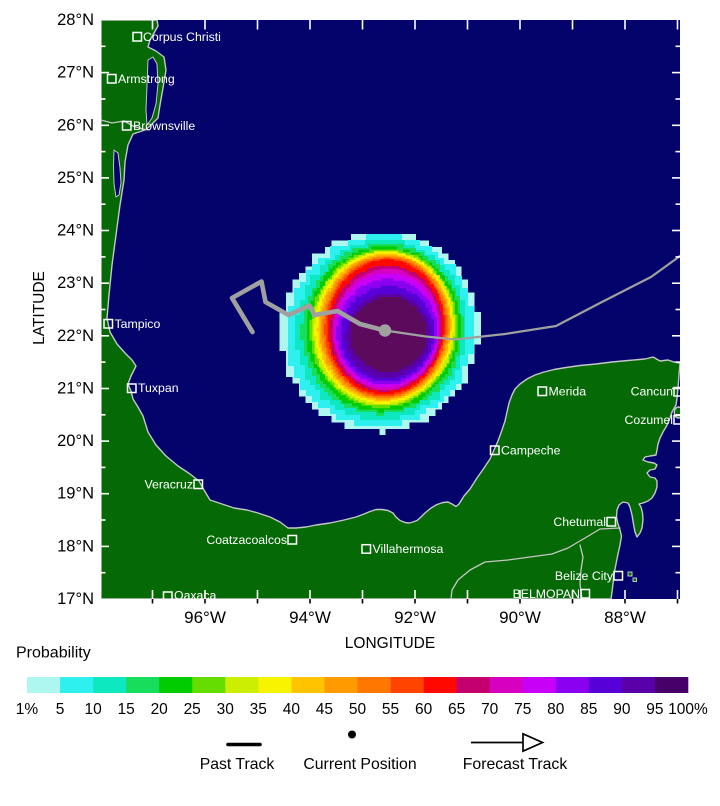 This screenshot has height=806, width=720. Describe the element at coordinates (579, 522) in the screenshot. I see `svg-text: Chetumal` at that location.